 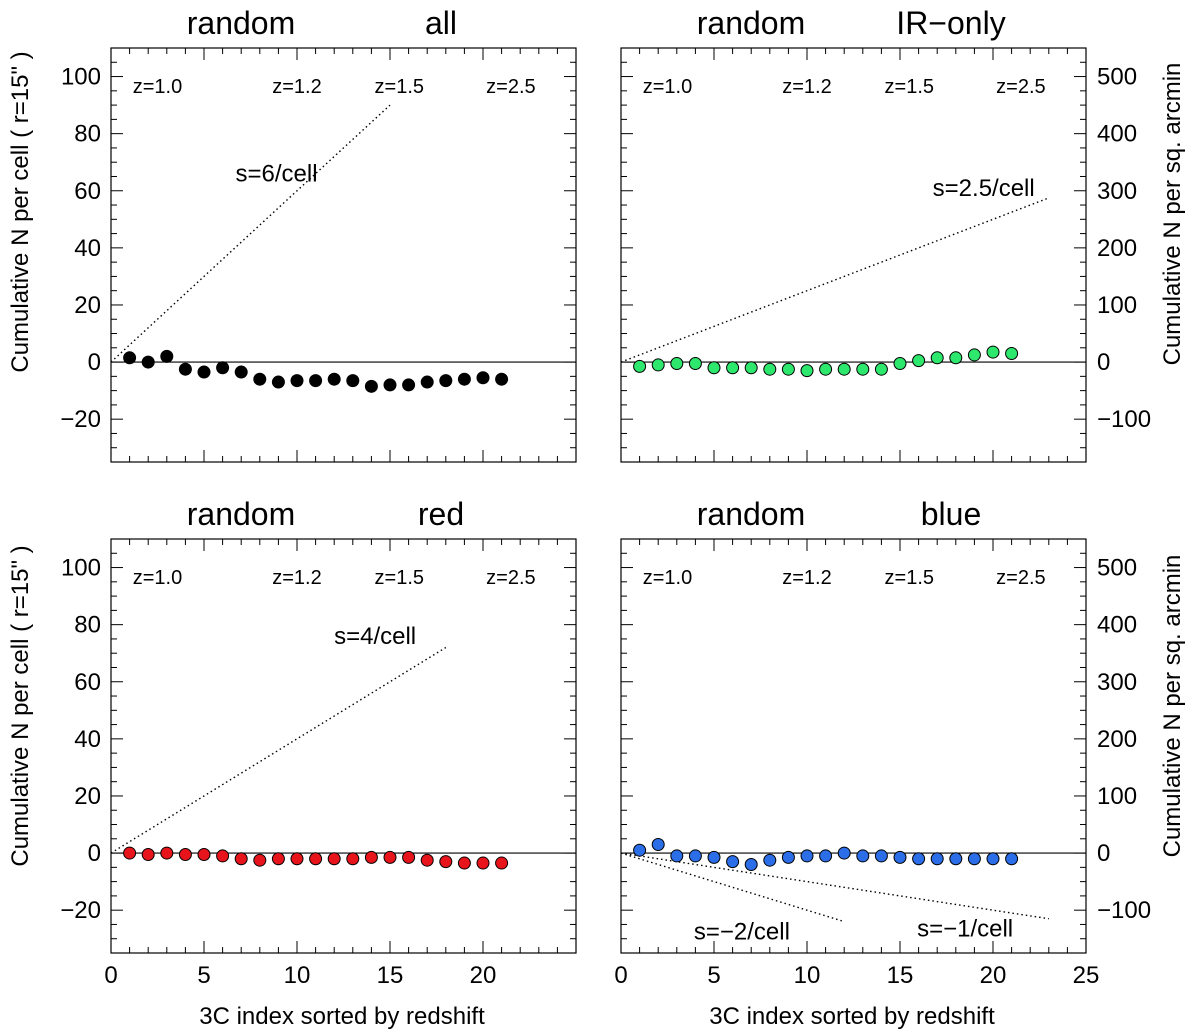 What do you see at coordinates (1117, 682) in the screenshot?
I see `right-tick-label: 300` at bounding box center [1117, 682].